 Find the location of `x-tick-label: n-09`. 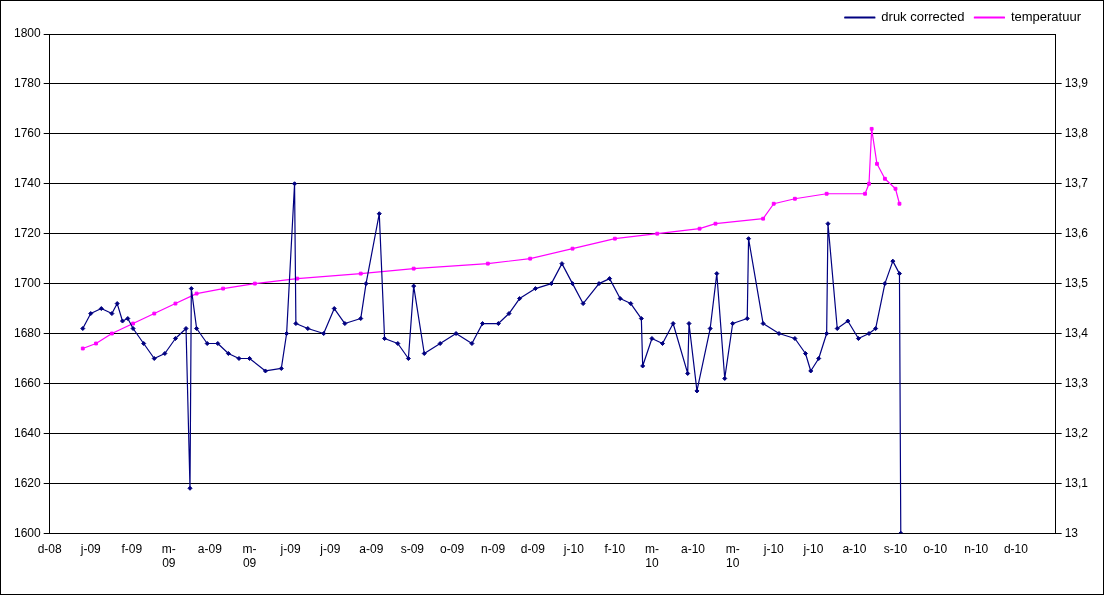

x-tick-label: n-09 is located at coordinates (493, 548).